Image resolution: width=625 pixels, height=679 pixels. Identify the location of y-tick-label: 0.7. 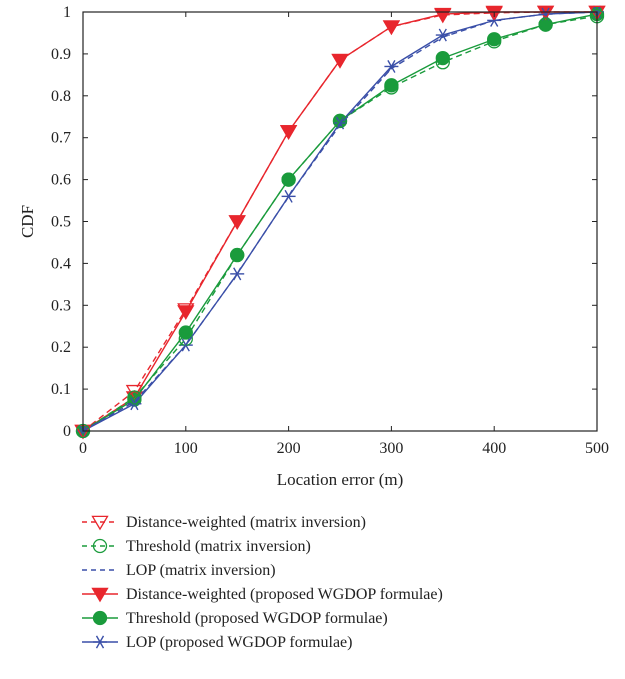
(61, 138).